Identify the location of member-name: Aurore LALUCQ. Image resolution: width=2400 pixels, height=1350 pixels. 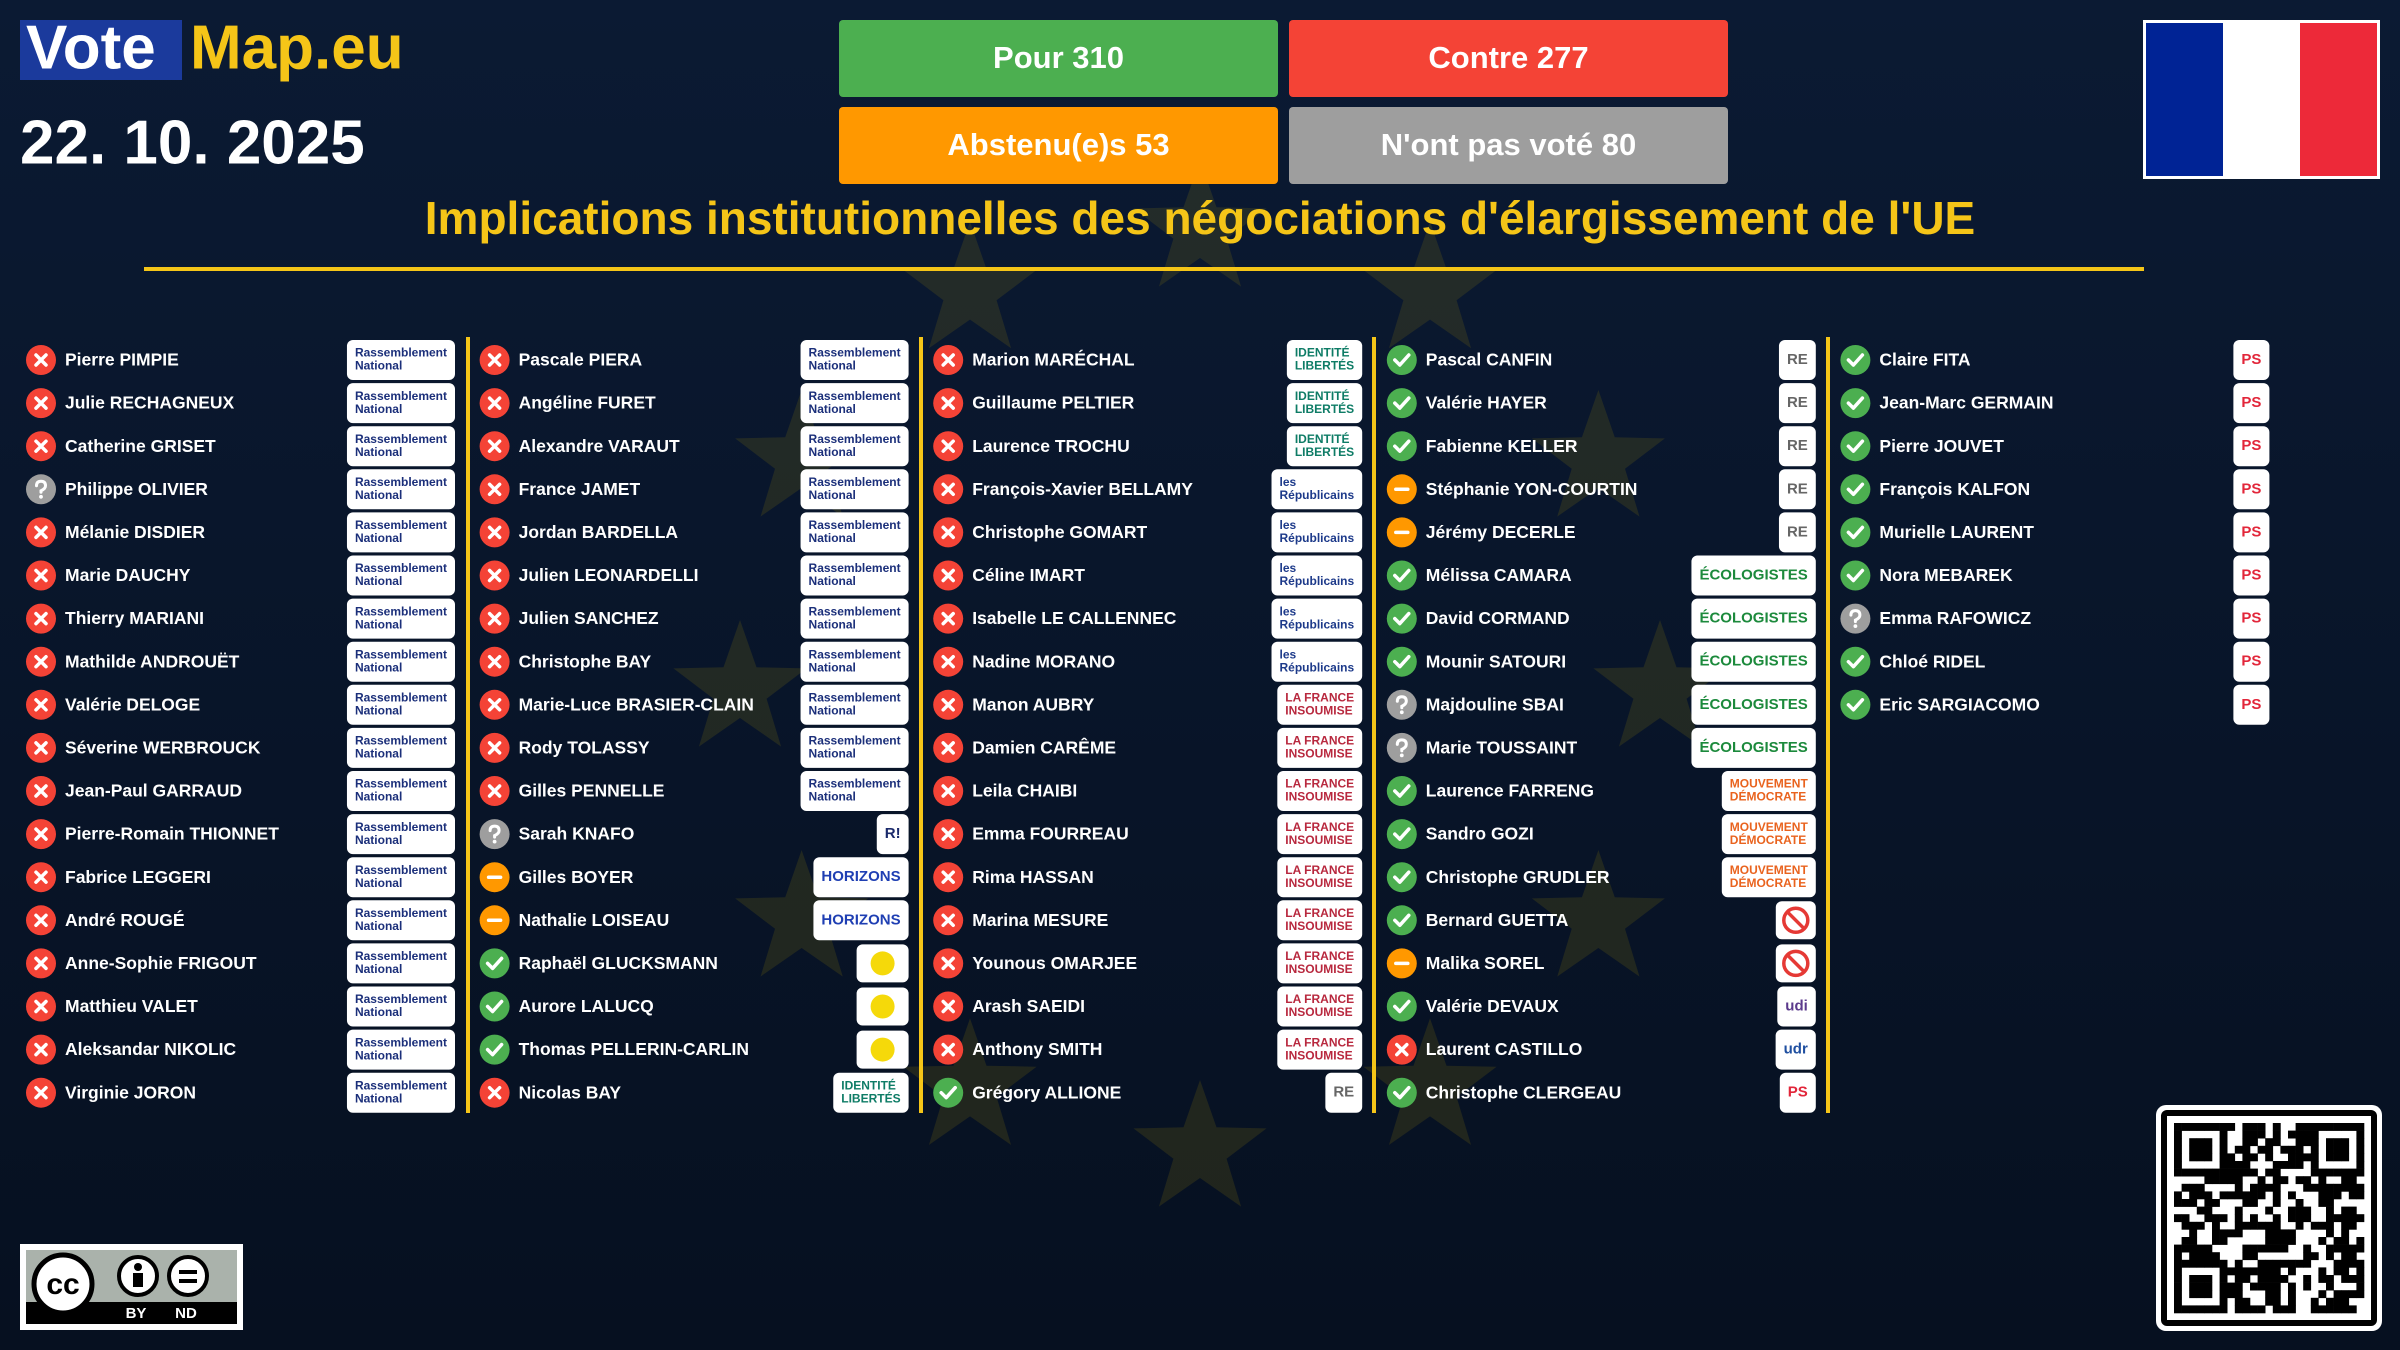
(586, 1006).